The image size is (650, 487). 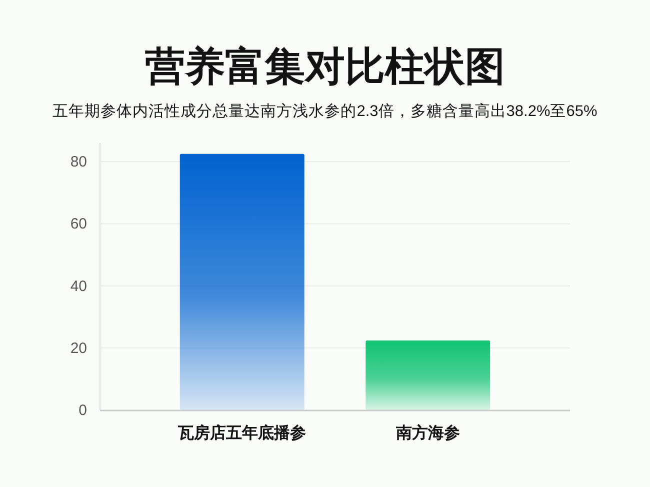 I want to click on y-tick-label: 20, so click(x=78, y=348).